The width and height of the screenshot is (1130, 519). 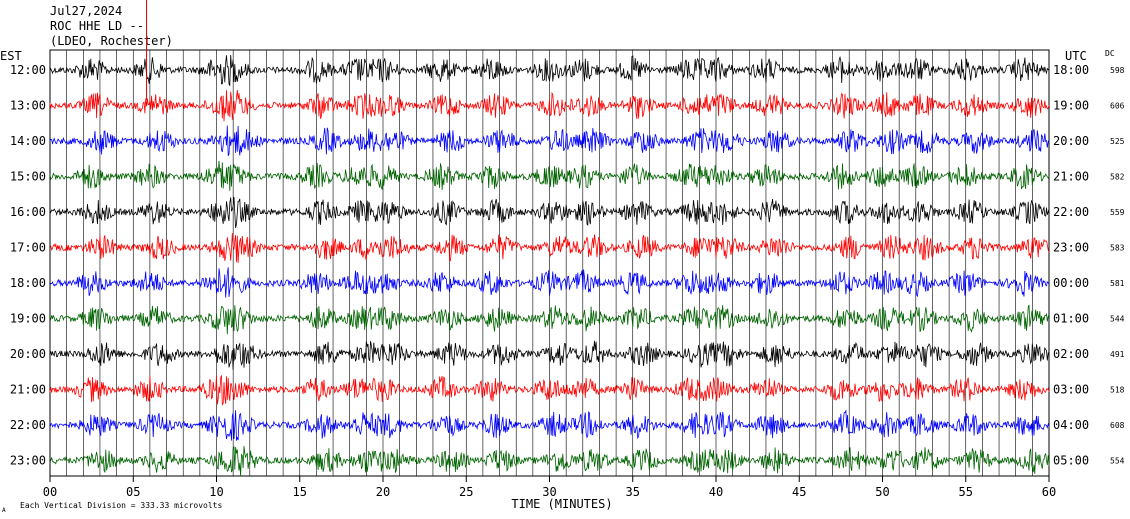 What do you see at coordinates (633, 492) in the screenshot?
I see `x-tick-label: 35` at bounding box center [633, 492].